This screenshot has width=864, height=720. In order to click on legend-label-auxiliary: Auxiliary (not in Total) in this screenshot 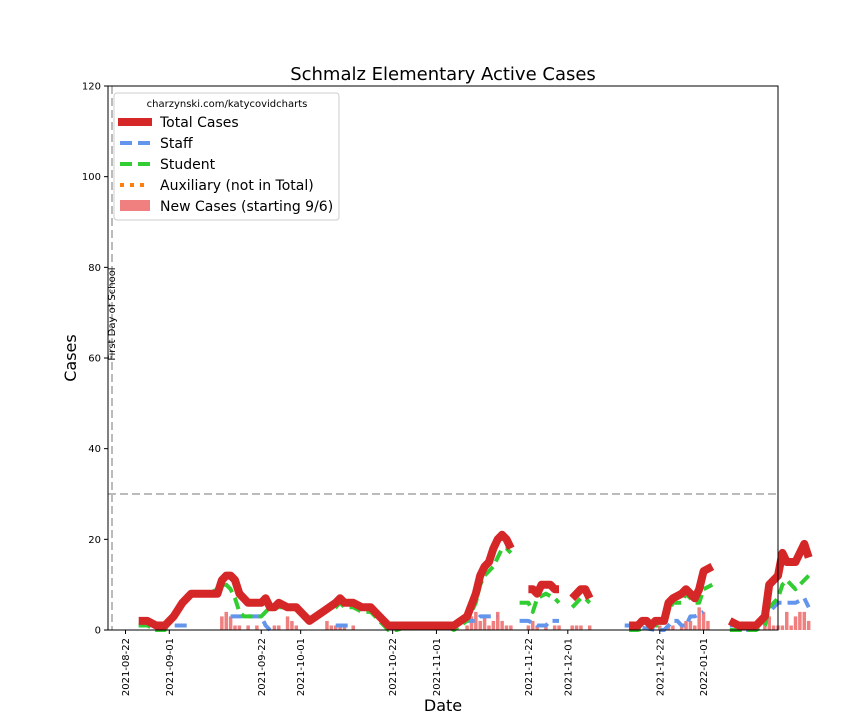, I will do `click(237, 186)`.